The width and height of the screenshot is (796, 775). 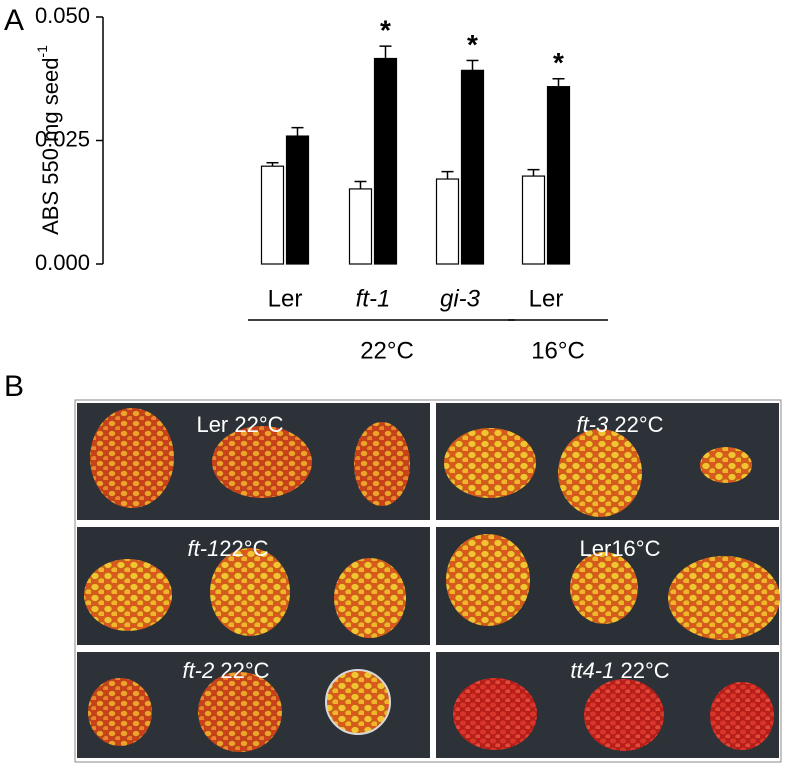 I want to click on photo-label-part: Ler 22°C, so click(x=239, y=424).